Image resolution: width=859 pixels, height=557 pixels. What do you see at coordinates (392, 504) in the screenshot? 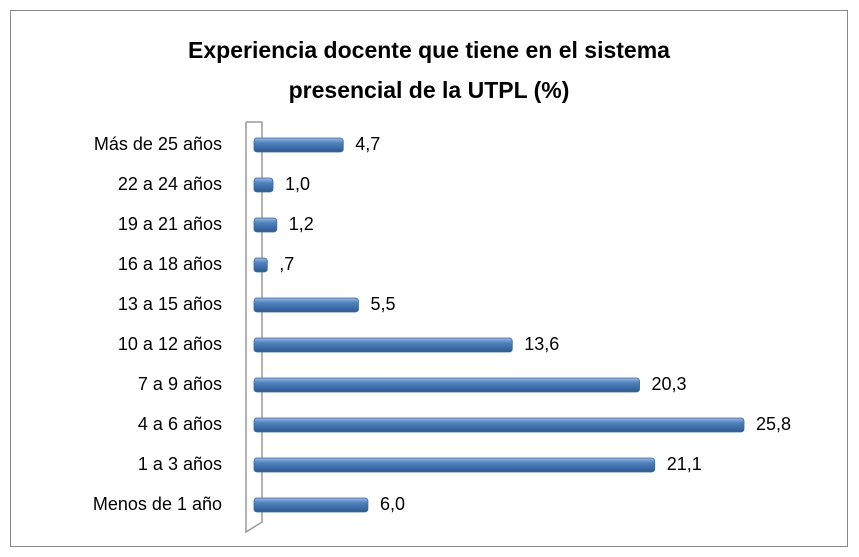
I see `value-label: 6,0` at bounding box center [392, 504].